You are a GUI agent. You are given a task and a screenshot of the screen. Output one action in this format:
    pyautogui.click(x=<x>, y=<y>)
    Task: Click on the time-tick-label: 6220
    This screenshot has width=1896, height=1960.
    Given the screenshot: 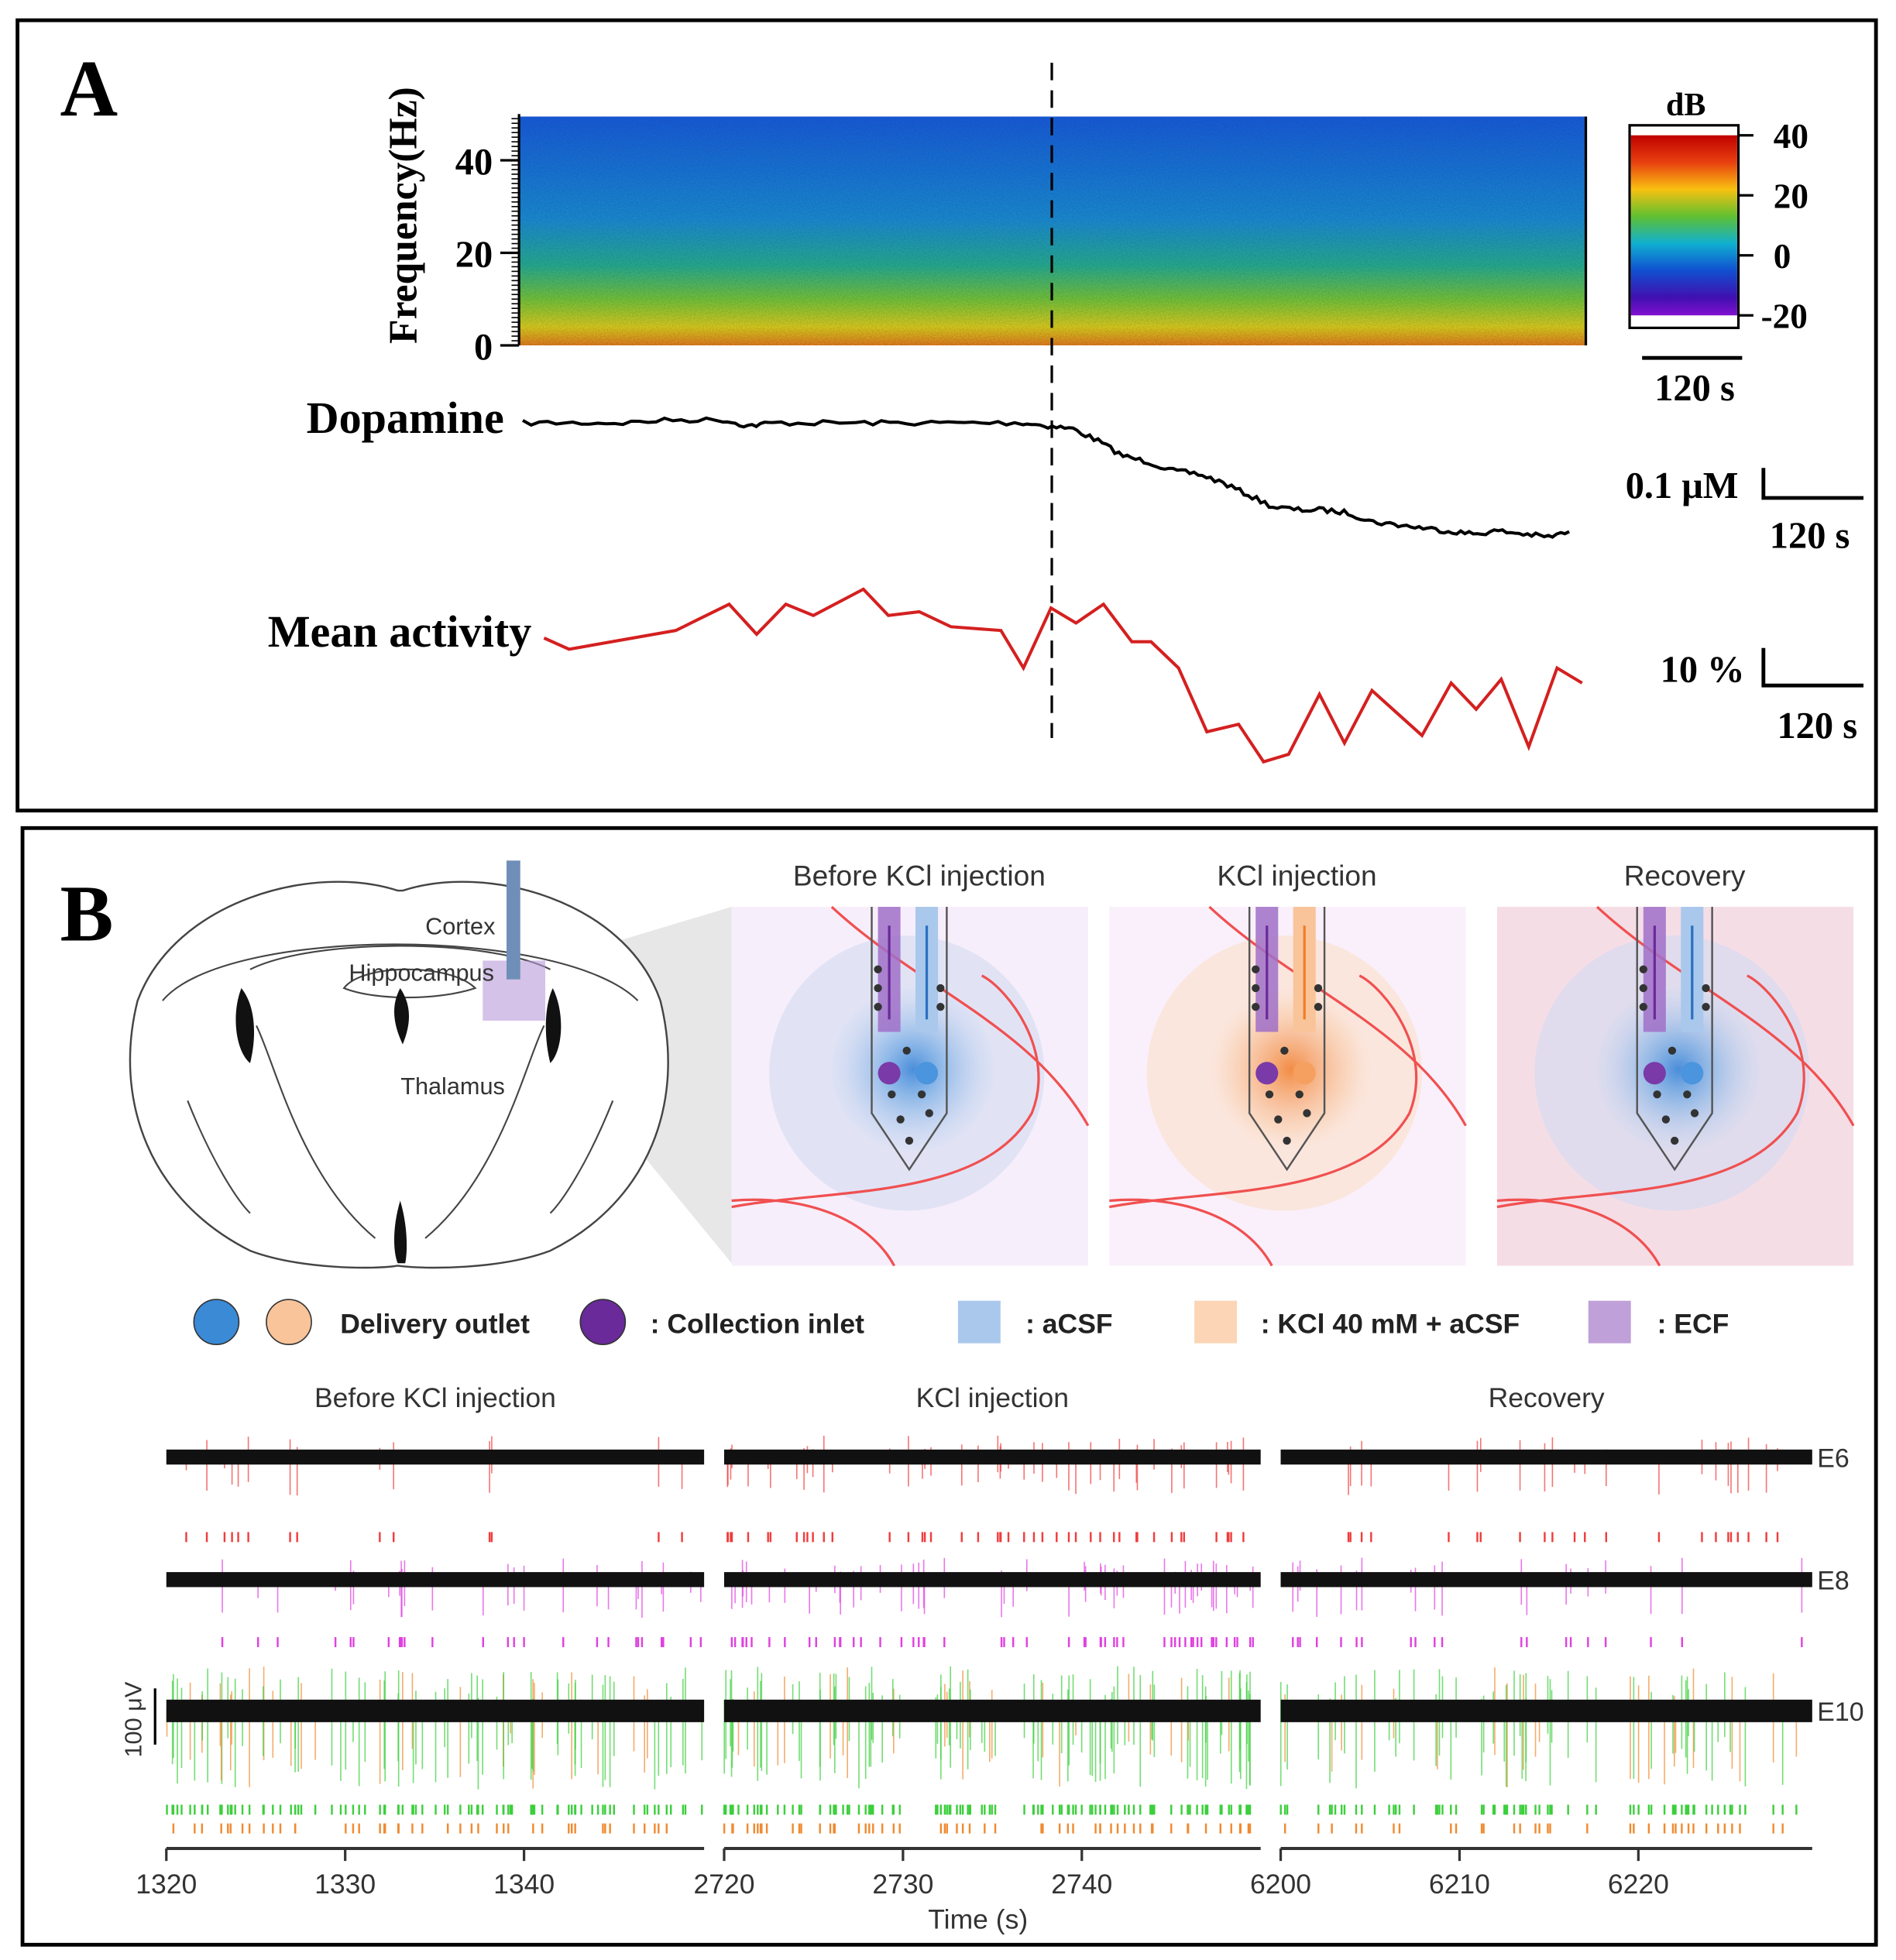 What is the action you would take?
    pyautogui.click(x=1638, y=1884)
    